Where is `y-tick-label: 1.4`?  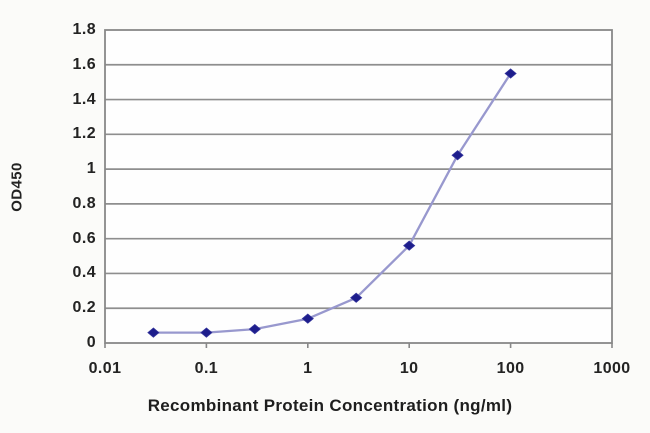 y-tick-label: 1.4 is located at coordinates (84, 99).